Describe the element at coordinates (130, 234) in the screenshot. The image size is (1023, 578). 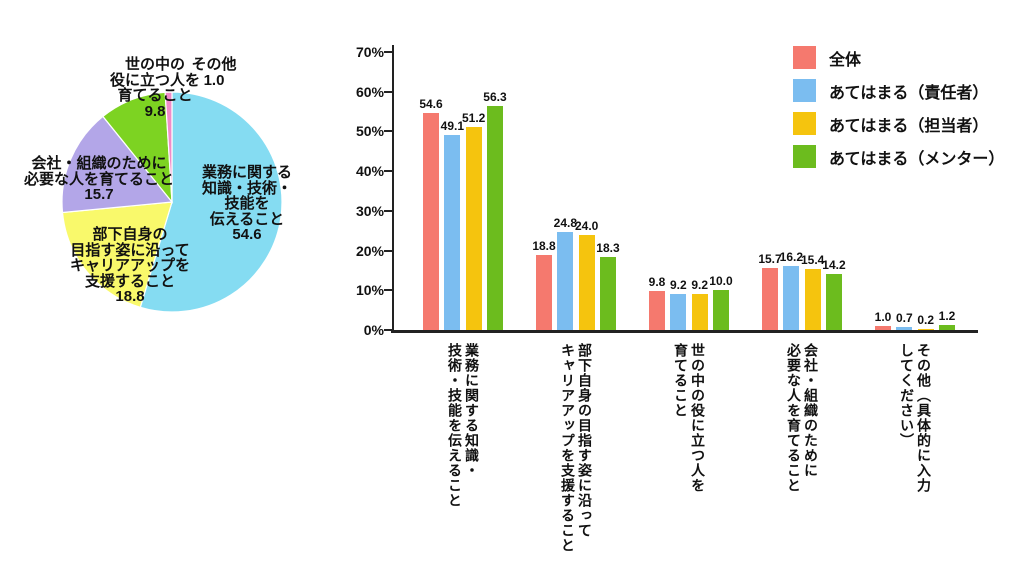
I see `pie-slice-label-line: 部下自身の` at that location.